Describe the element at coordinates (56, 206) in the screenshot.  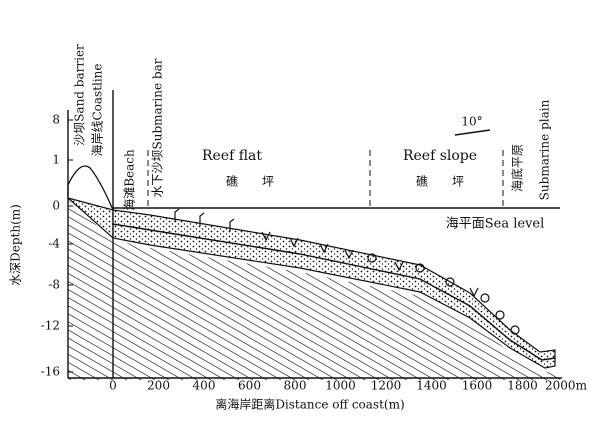
I see `y-tick-label: 0` at that location.